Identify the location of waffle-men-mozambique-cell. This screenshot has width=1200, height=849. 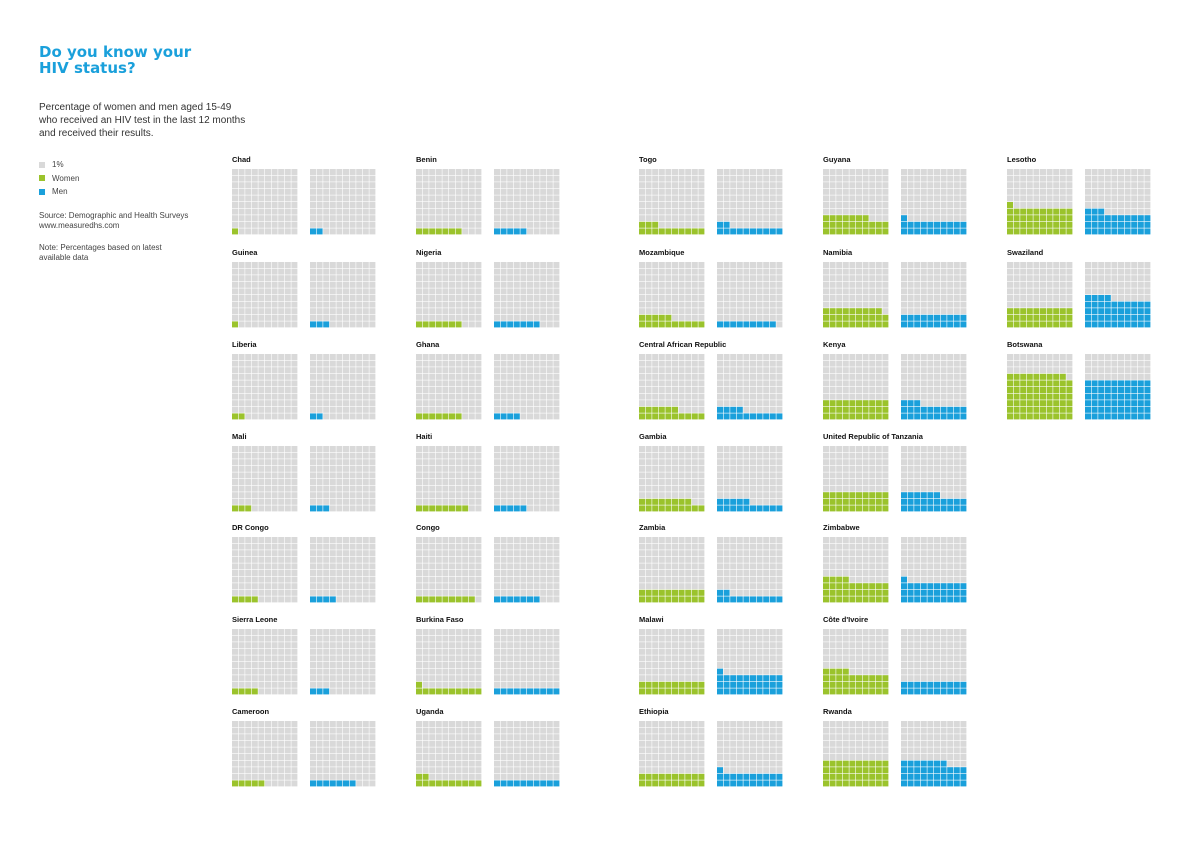
(766, 324).